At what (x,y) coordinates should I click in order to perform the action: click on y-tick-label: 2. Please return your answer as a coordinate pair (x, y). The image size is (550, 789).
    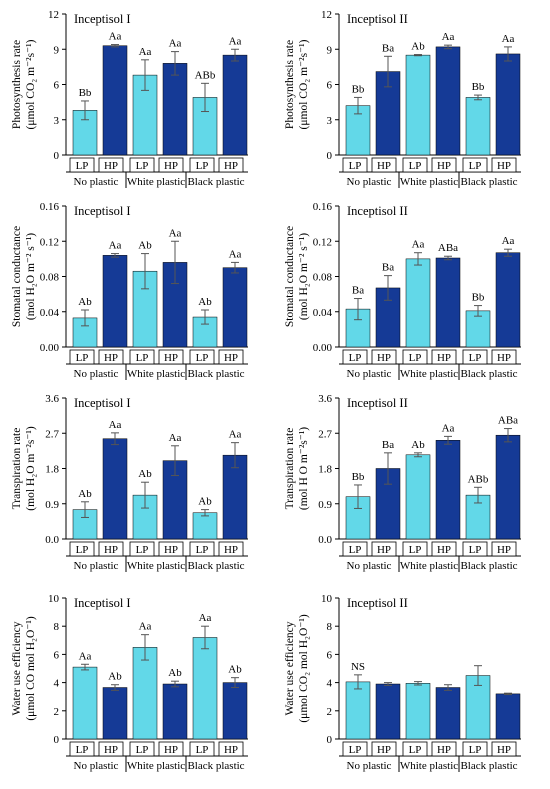
    Looking at the image, I should click on (57, 712).